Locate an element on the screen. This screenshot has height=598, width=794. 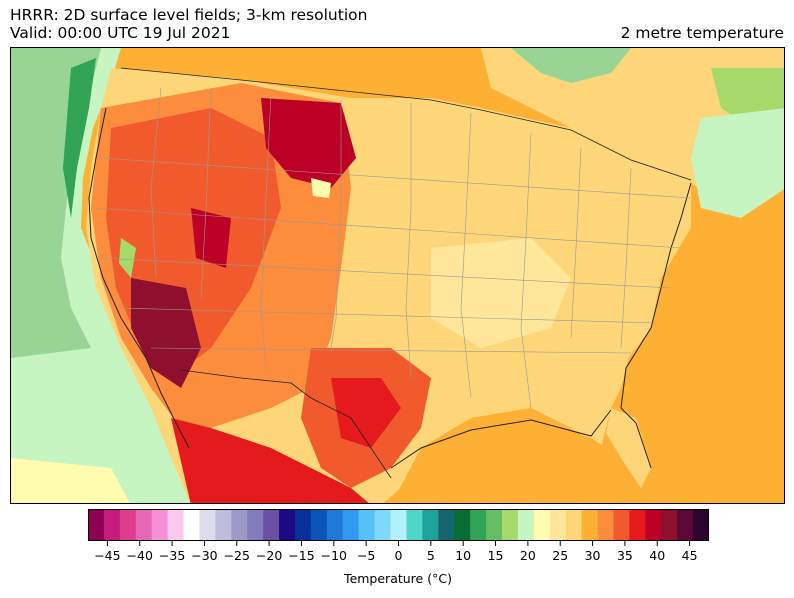
gulf-of-mexico is located at coordinates (506, 460).